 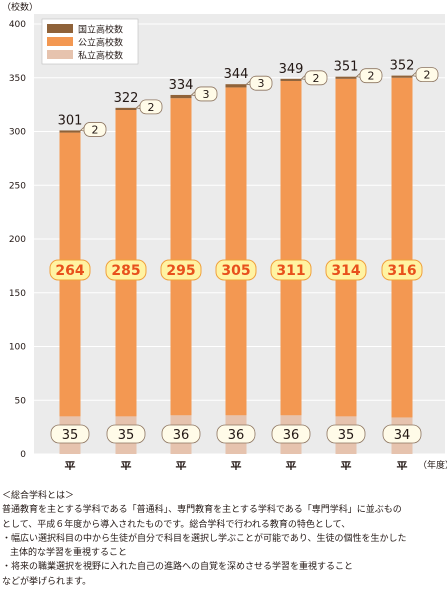 I want to click on legend-label: 公立高校数, so click(x=100, y=43).